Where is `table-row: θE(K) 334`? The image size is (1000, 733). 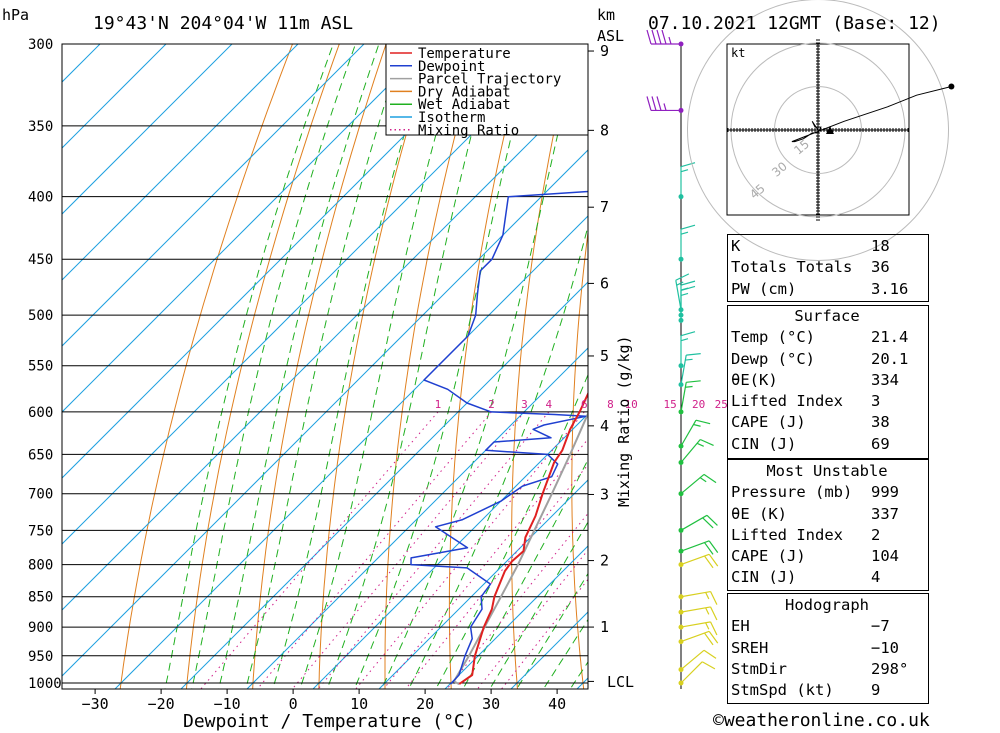
table-row: θE(K) 334 is located at coordinates (827, 380).